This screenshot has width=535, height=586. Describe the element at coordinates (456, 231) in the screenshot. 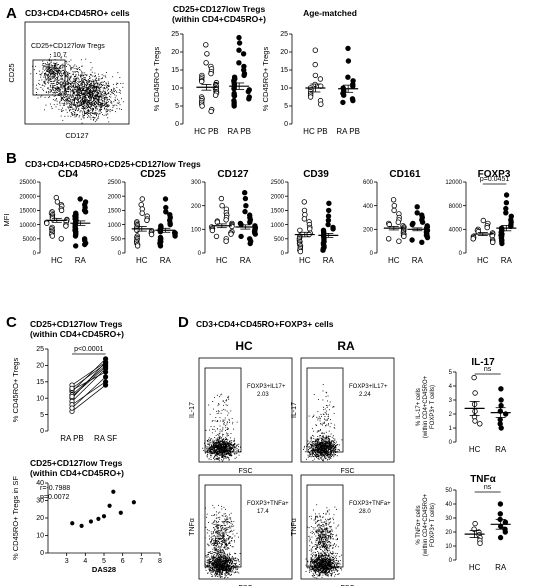

I see `b_foxp3-ytick-label-1: 4000` at that location.